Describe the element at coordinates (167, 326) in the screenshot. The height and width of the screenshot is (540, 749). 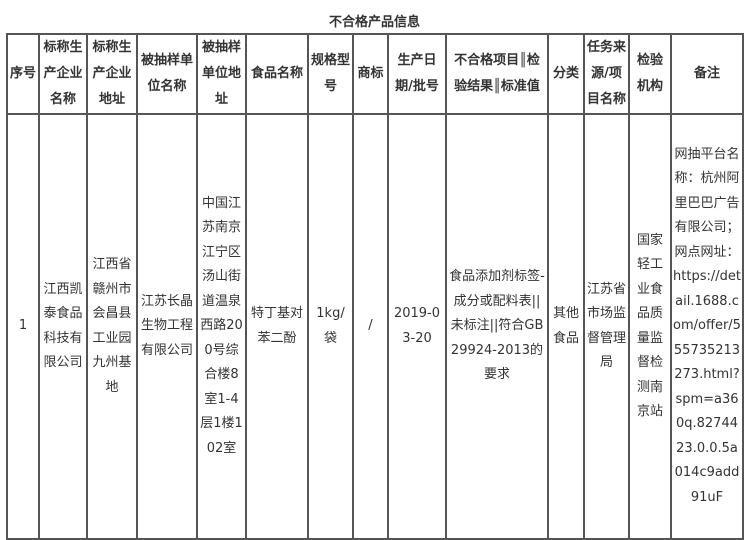
I see `table-cell: 江苏长晶生物工程有限公司` at that location.